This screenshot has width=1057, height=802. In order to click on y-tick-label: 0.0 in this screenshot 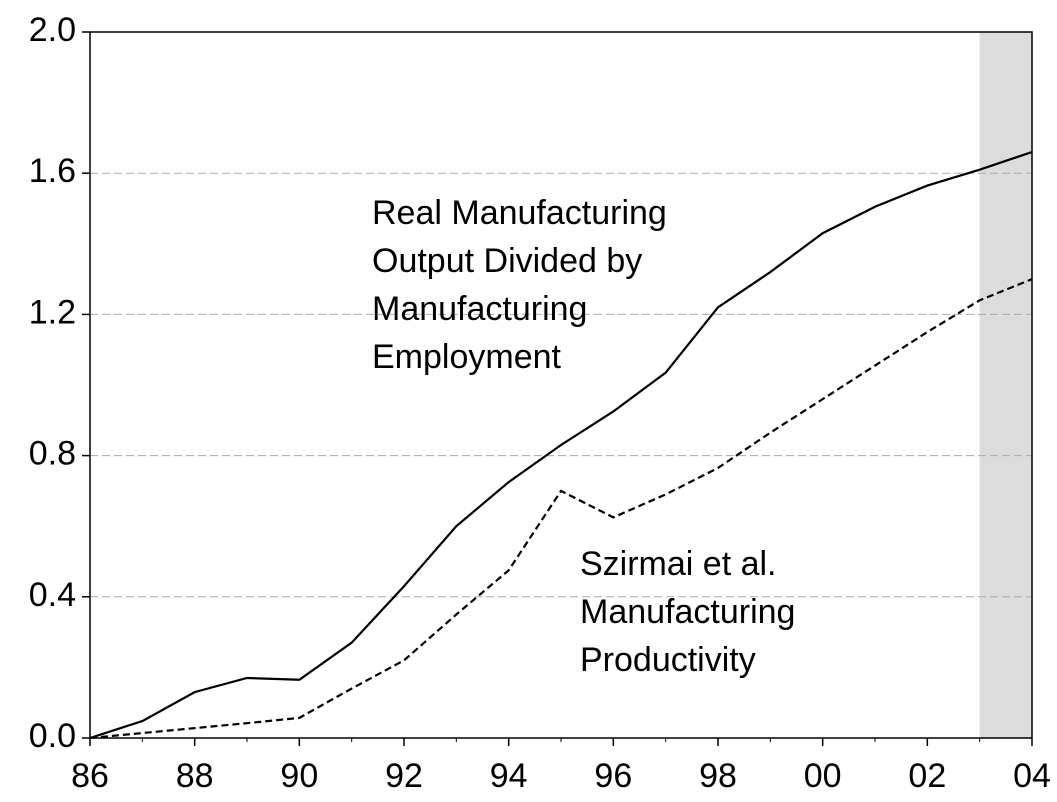, I will do `click(52, 736)`.